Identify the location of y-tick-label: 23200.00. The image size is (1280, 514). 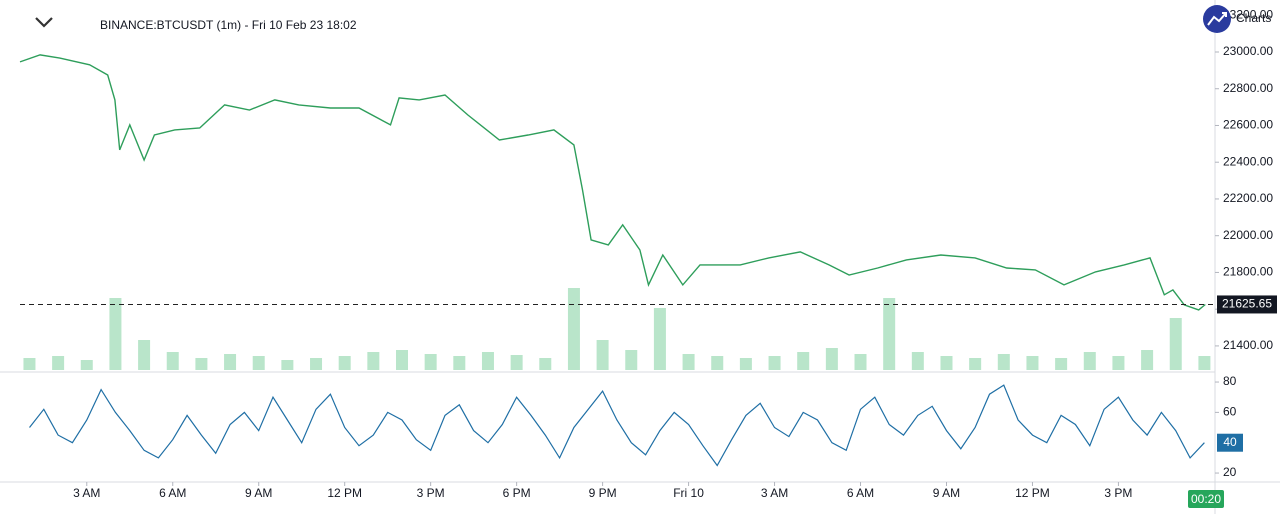
(1248, 14).